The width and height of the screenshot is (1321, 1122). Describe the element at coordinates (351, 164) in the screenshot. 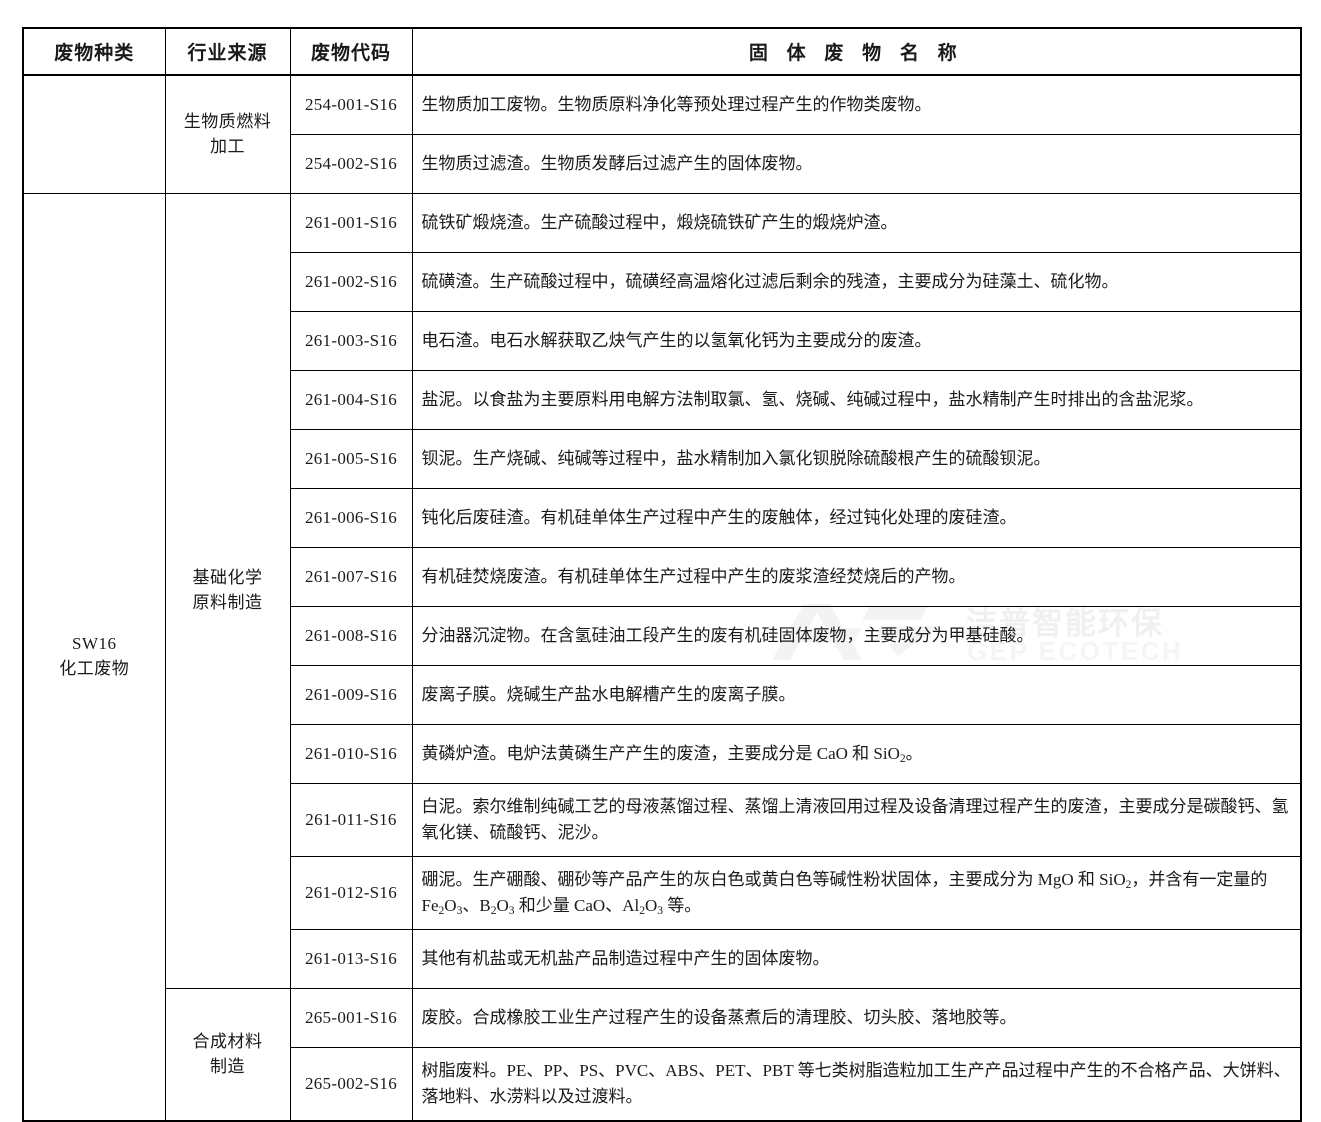

I see `code-cell: 254-002-S16` at that location.